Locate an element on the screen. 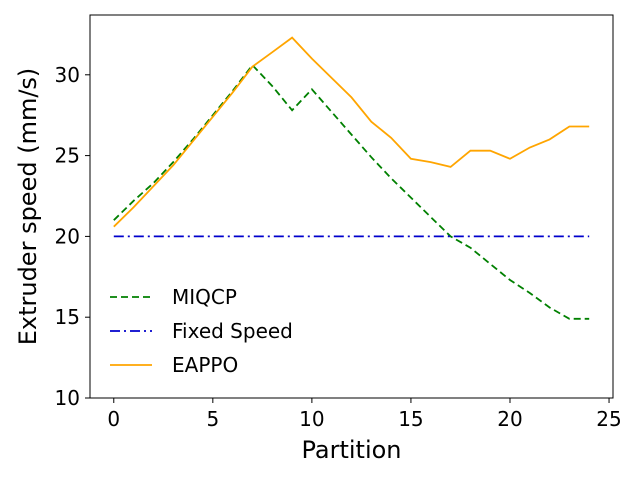 The width and height of the screenshot is (640, 480). legend-label-fixed-speed: Fixed Speed is located at coordinates (232, 331).